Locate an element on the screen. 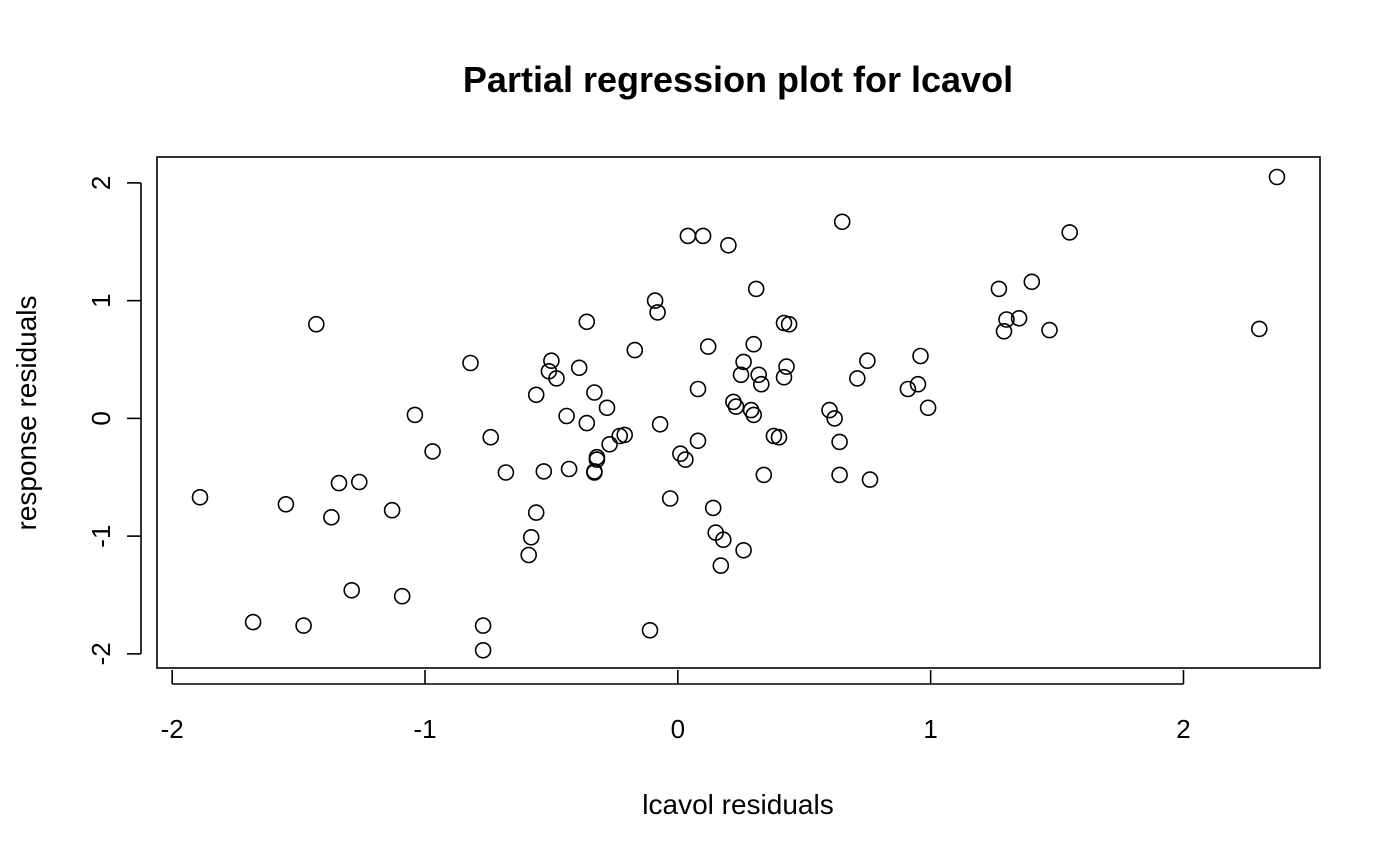 Image resolution: width=1400 pixels, height=865 pixels. x-axis: -2 -1 0 1 2 is located at coordinates (676, 707).